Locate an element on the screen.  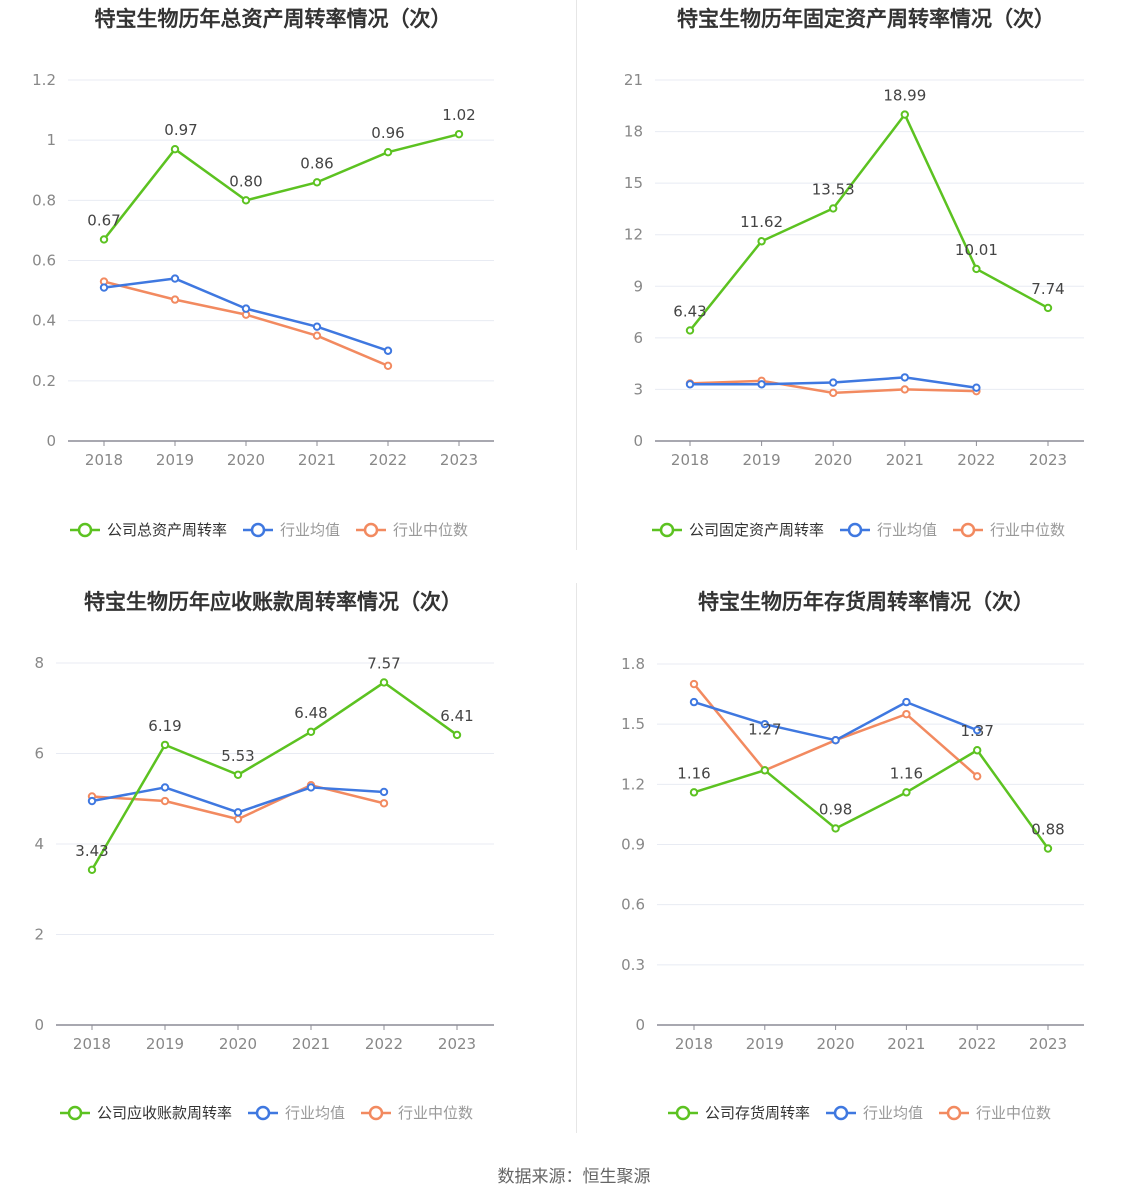
data-label: 0.97 is located at coordinates (180, 130).